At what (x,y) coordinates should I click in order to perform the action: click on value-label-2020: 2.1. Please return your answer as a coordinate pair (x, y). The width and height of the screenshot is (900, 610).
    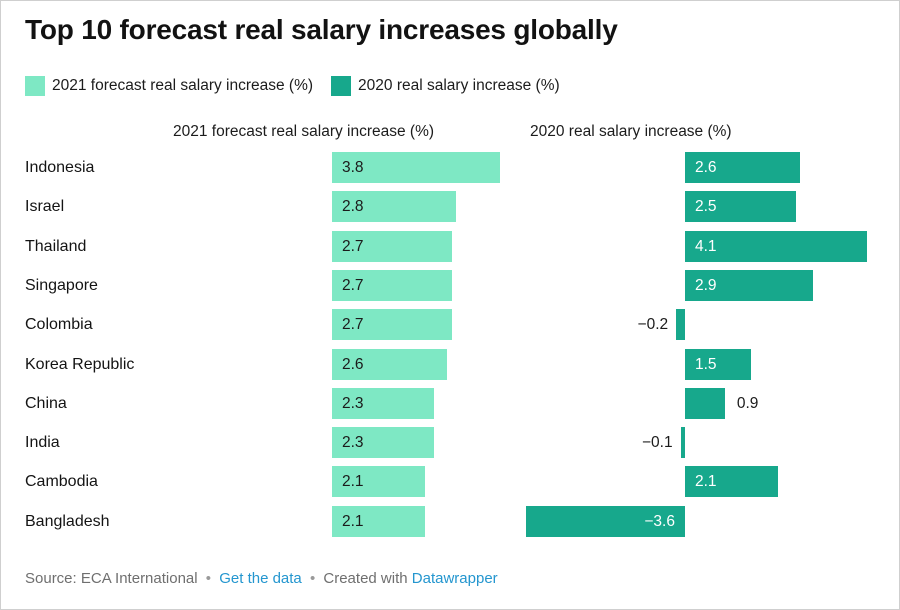
    Looking at the image, I should click on (706, 482).